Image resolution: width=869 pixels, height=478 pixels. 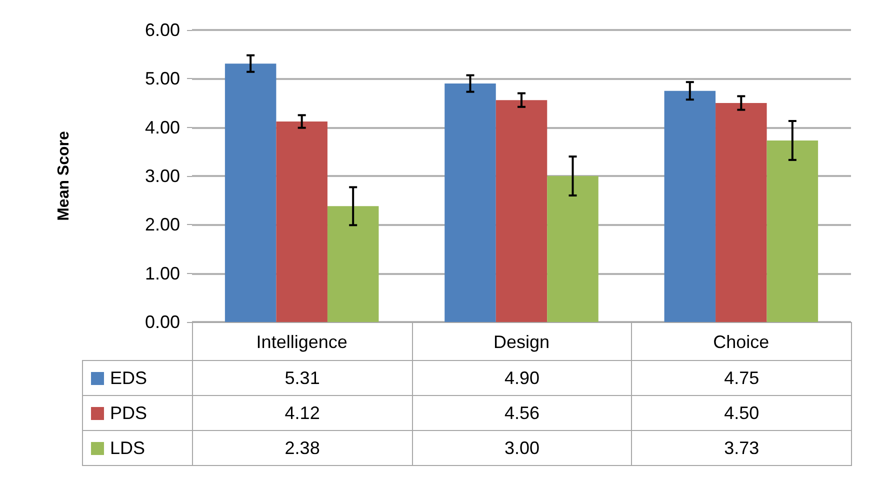 What do you see at coordinates (522, 378) in the screenshot?
I see `data-label: 4.90` at bounding box center [522, 378].